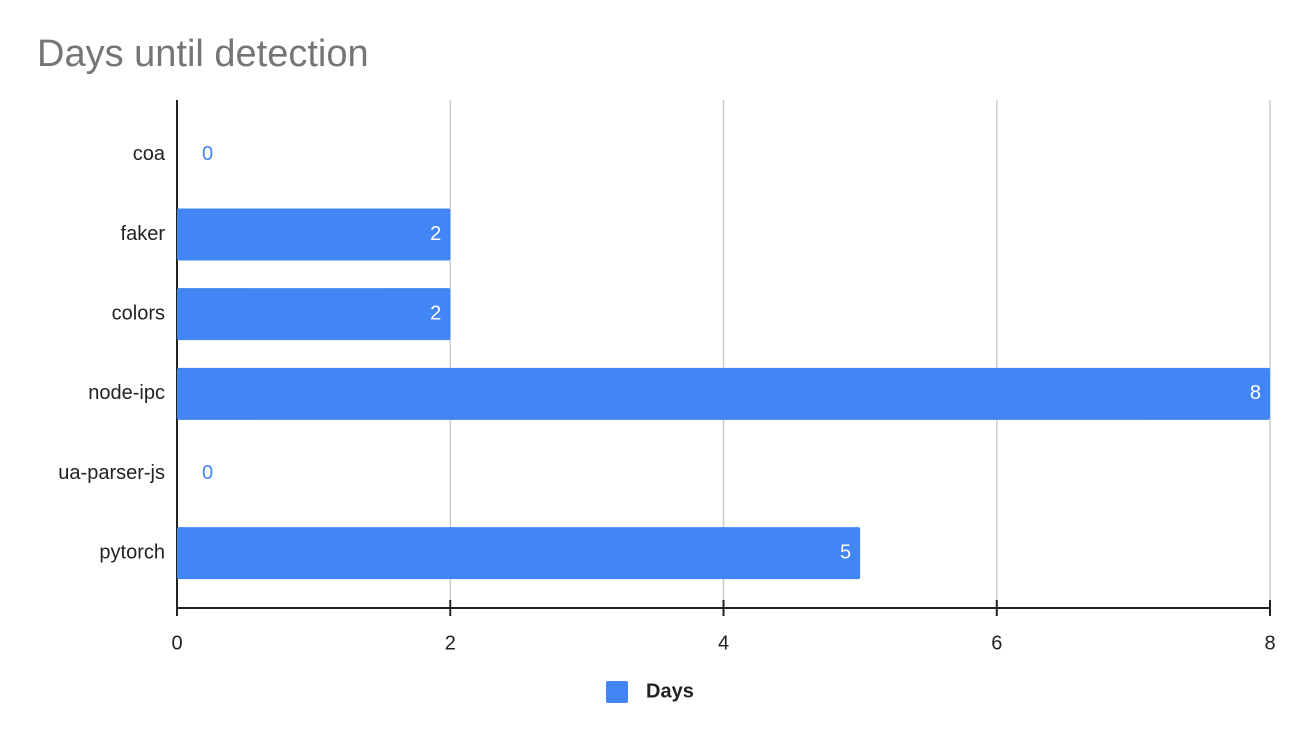 This screenshot has height=742, width=1308. What do you see at coordinates (143, 234) in the screenshot?
I see `y-tick-label: faker` at bounding box center [143, 234].